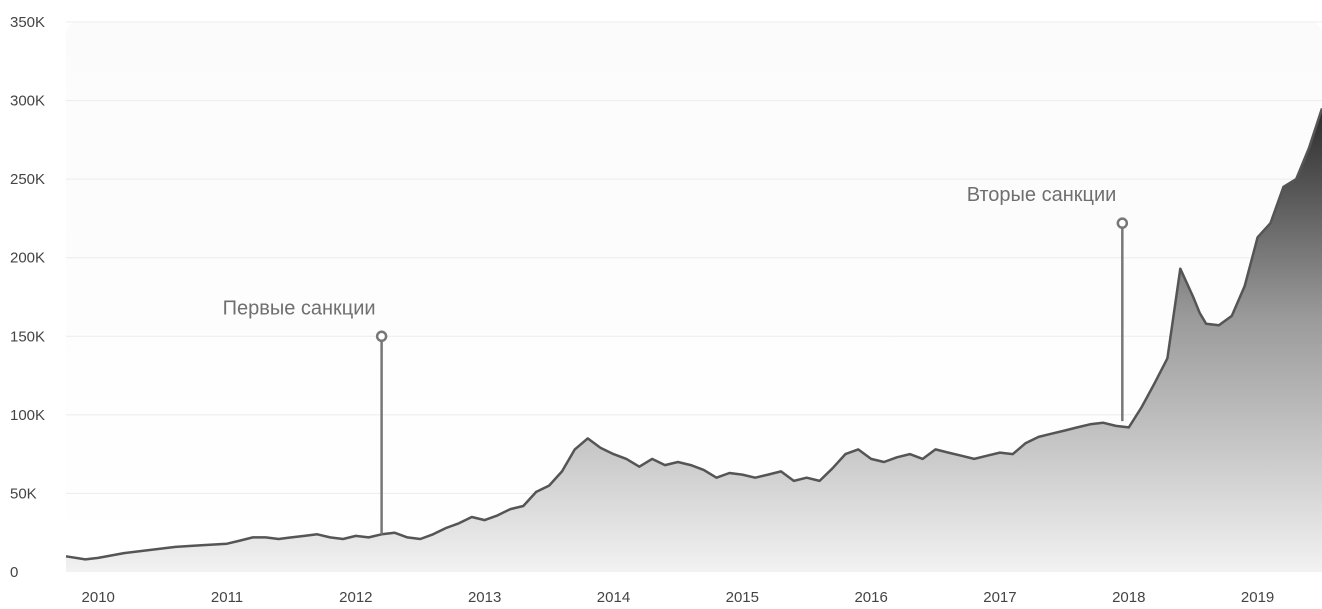  I want to click on y-axis-ticks: 0 50K 100K 150K 200K 250K 300K 350K, so click(27, 297).